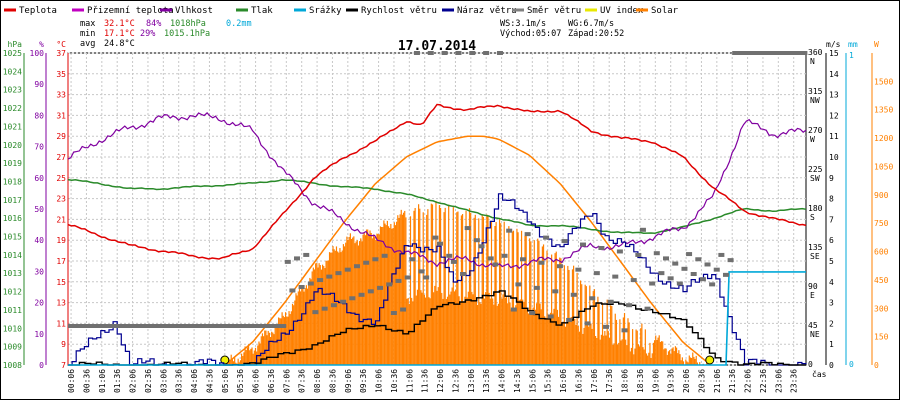 The height and width of the screenshot is (400, 900). I want to click on direction-tick: 315, so click(815, 91).